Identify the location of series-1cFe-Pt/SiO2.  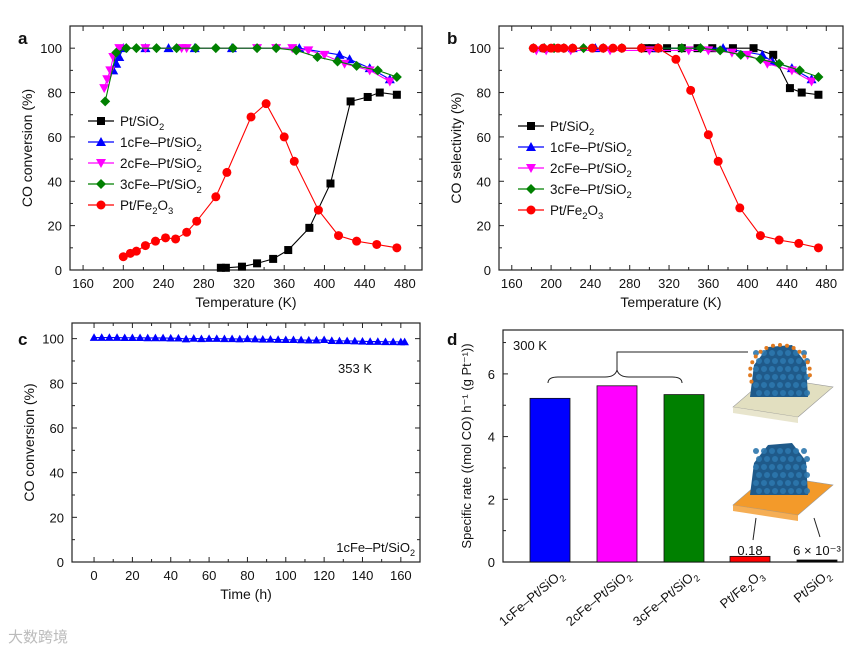
(249, 339).